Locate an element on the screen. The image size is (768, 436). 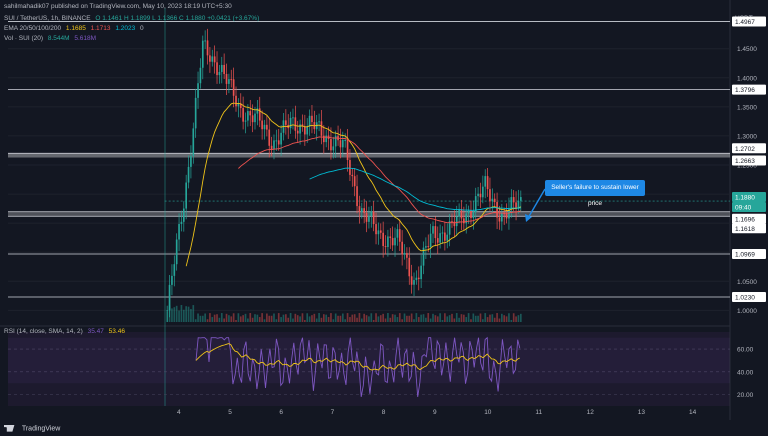
rsi-tick-label: 20.00 is located at coordinates (745, 395).